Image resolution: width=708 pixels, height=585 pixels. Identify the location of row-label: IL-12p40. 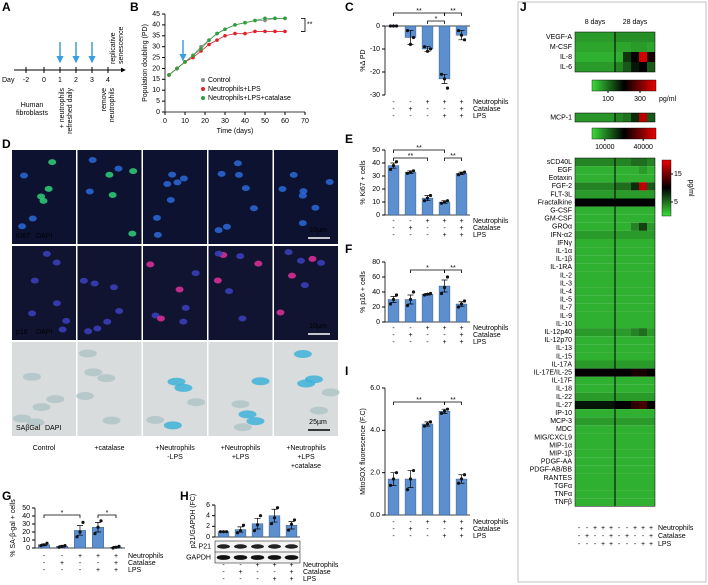
(558, 332).